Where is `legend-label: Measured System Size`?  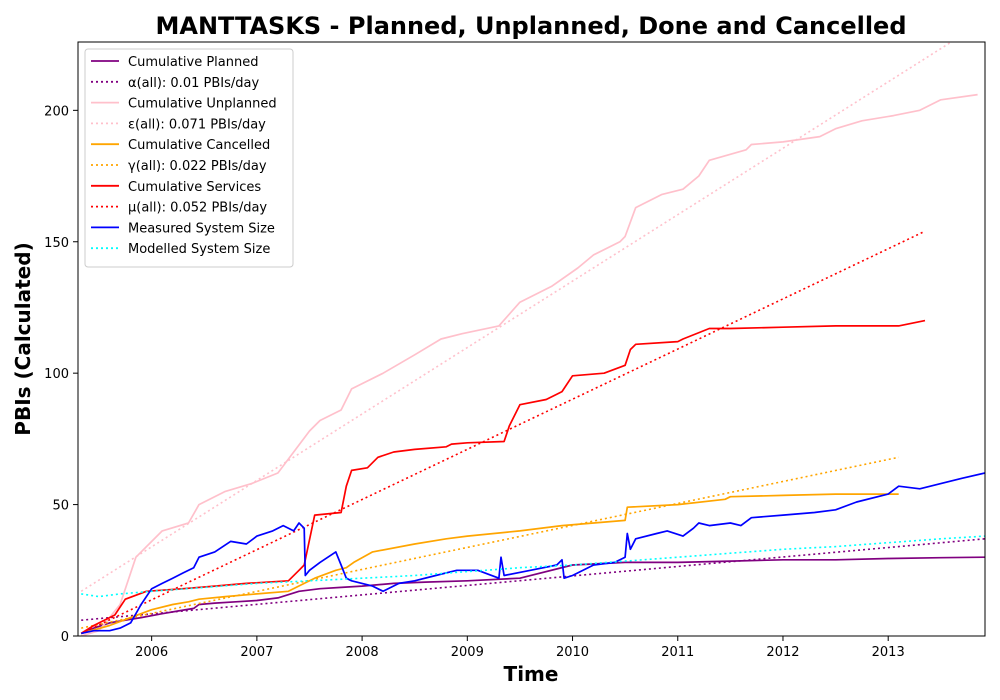
legend-label: Measured System Size is located at coordinates (201, 228).